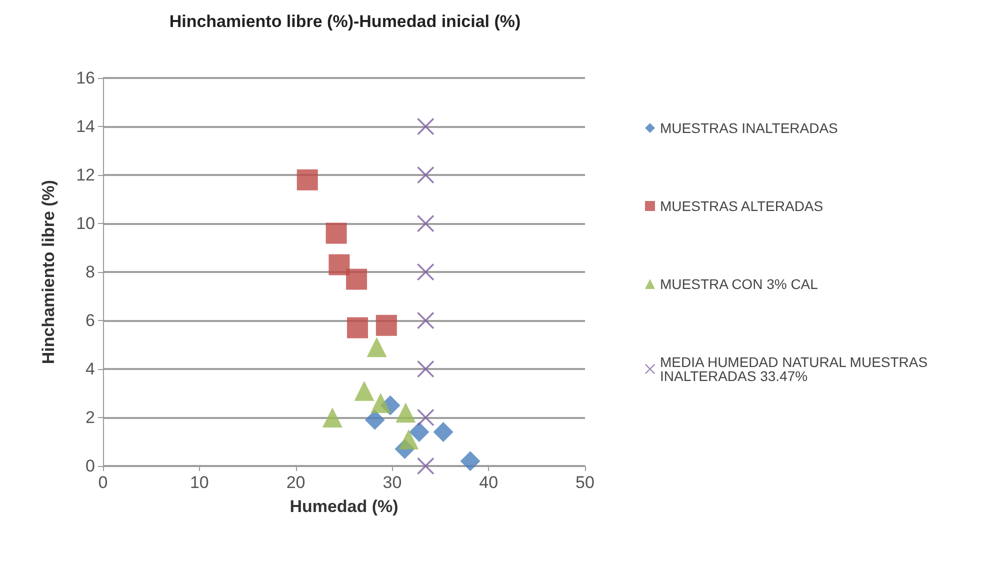 This screenshot has width=982, height=562. I want to click on y-tick-label: 8, so click(90, 272).